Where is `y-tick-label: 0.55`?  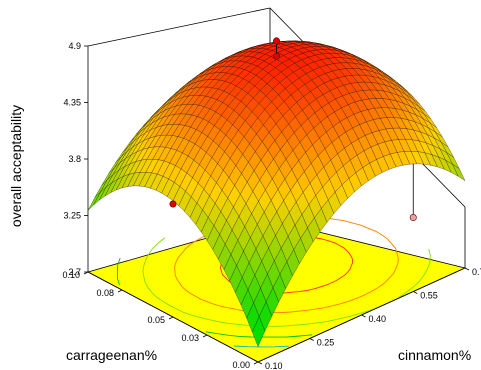
y-tick-label: 0.55 is located at coordinates (429, 296).